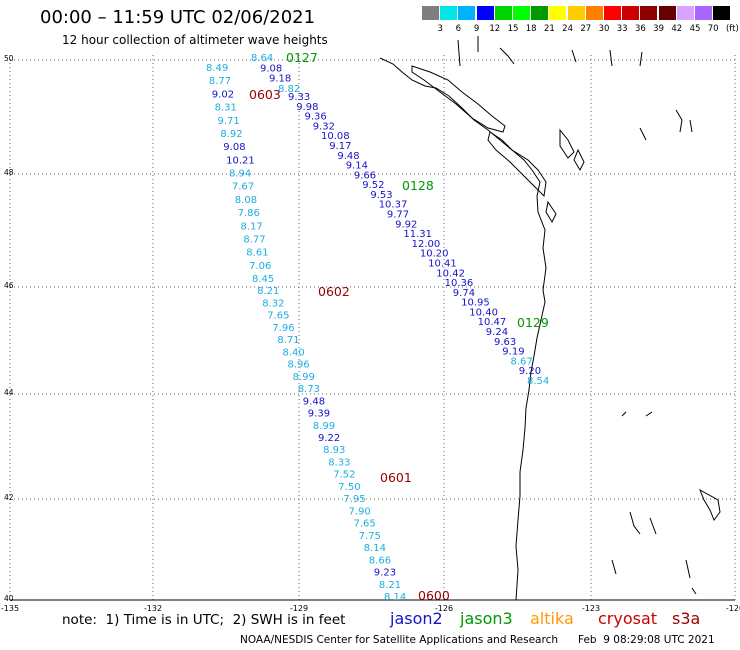 The image size is (740, 650). What do you see at coordinates (483, 312) in the screenshot?
I see `wave-height-label: 10.40` at bounding box center [483, 312].